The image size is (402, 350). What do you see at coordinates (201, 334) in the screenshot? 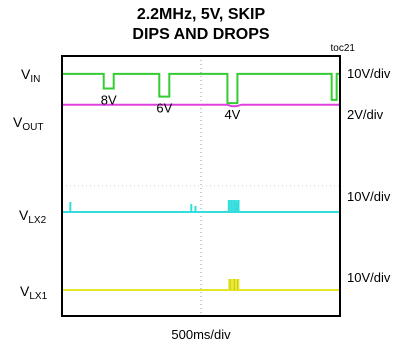
I see `x-axis-label: 500ms/div` at bounding box center [201, 334].